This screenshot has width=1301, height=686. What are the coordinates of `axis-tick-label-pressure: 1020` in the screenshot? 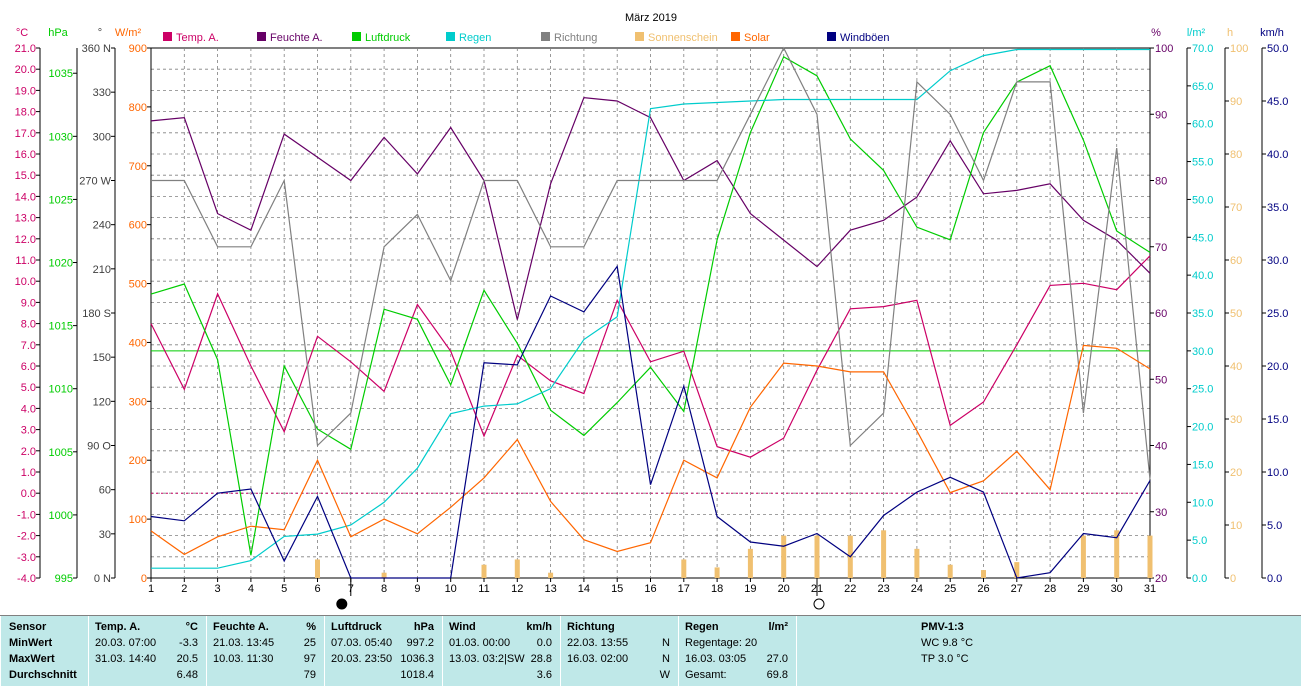 It's located at (61, 264).